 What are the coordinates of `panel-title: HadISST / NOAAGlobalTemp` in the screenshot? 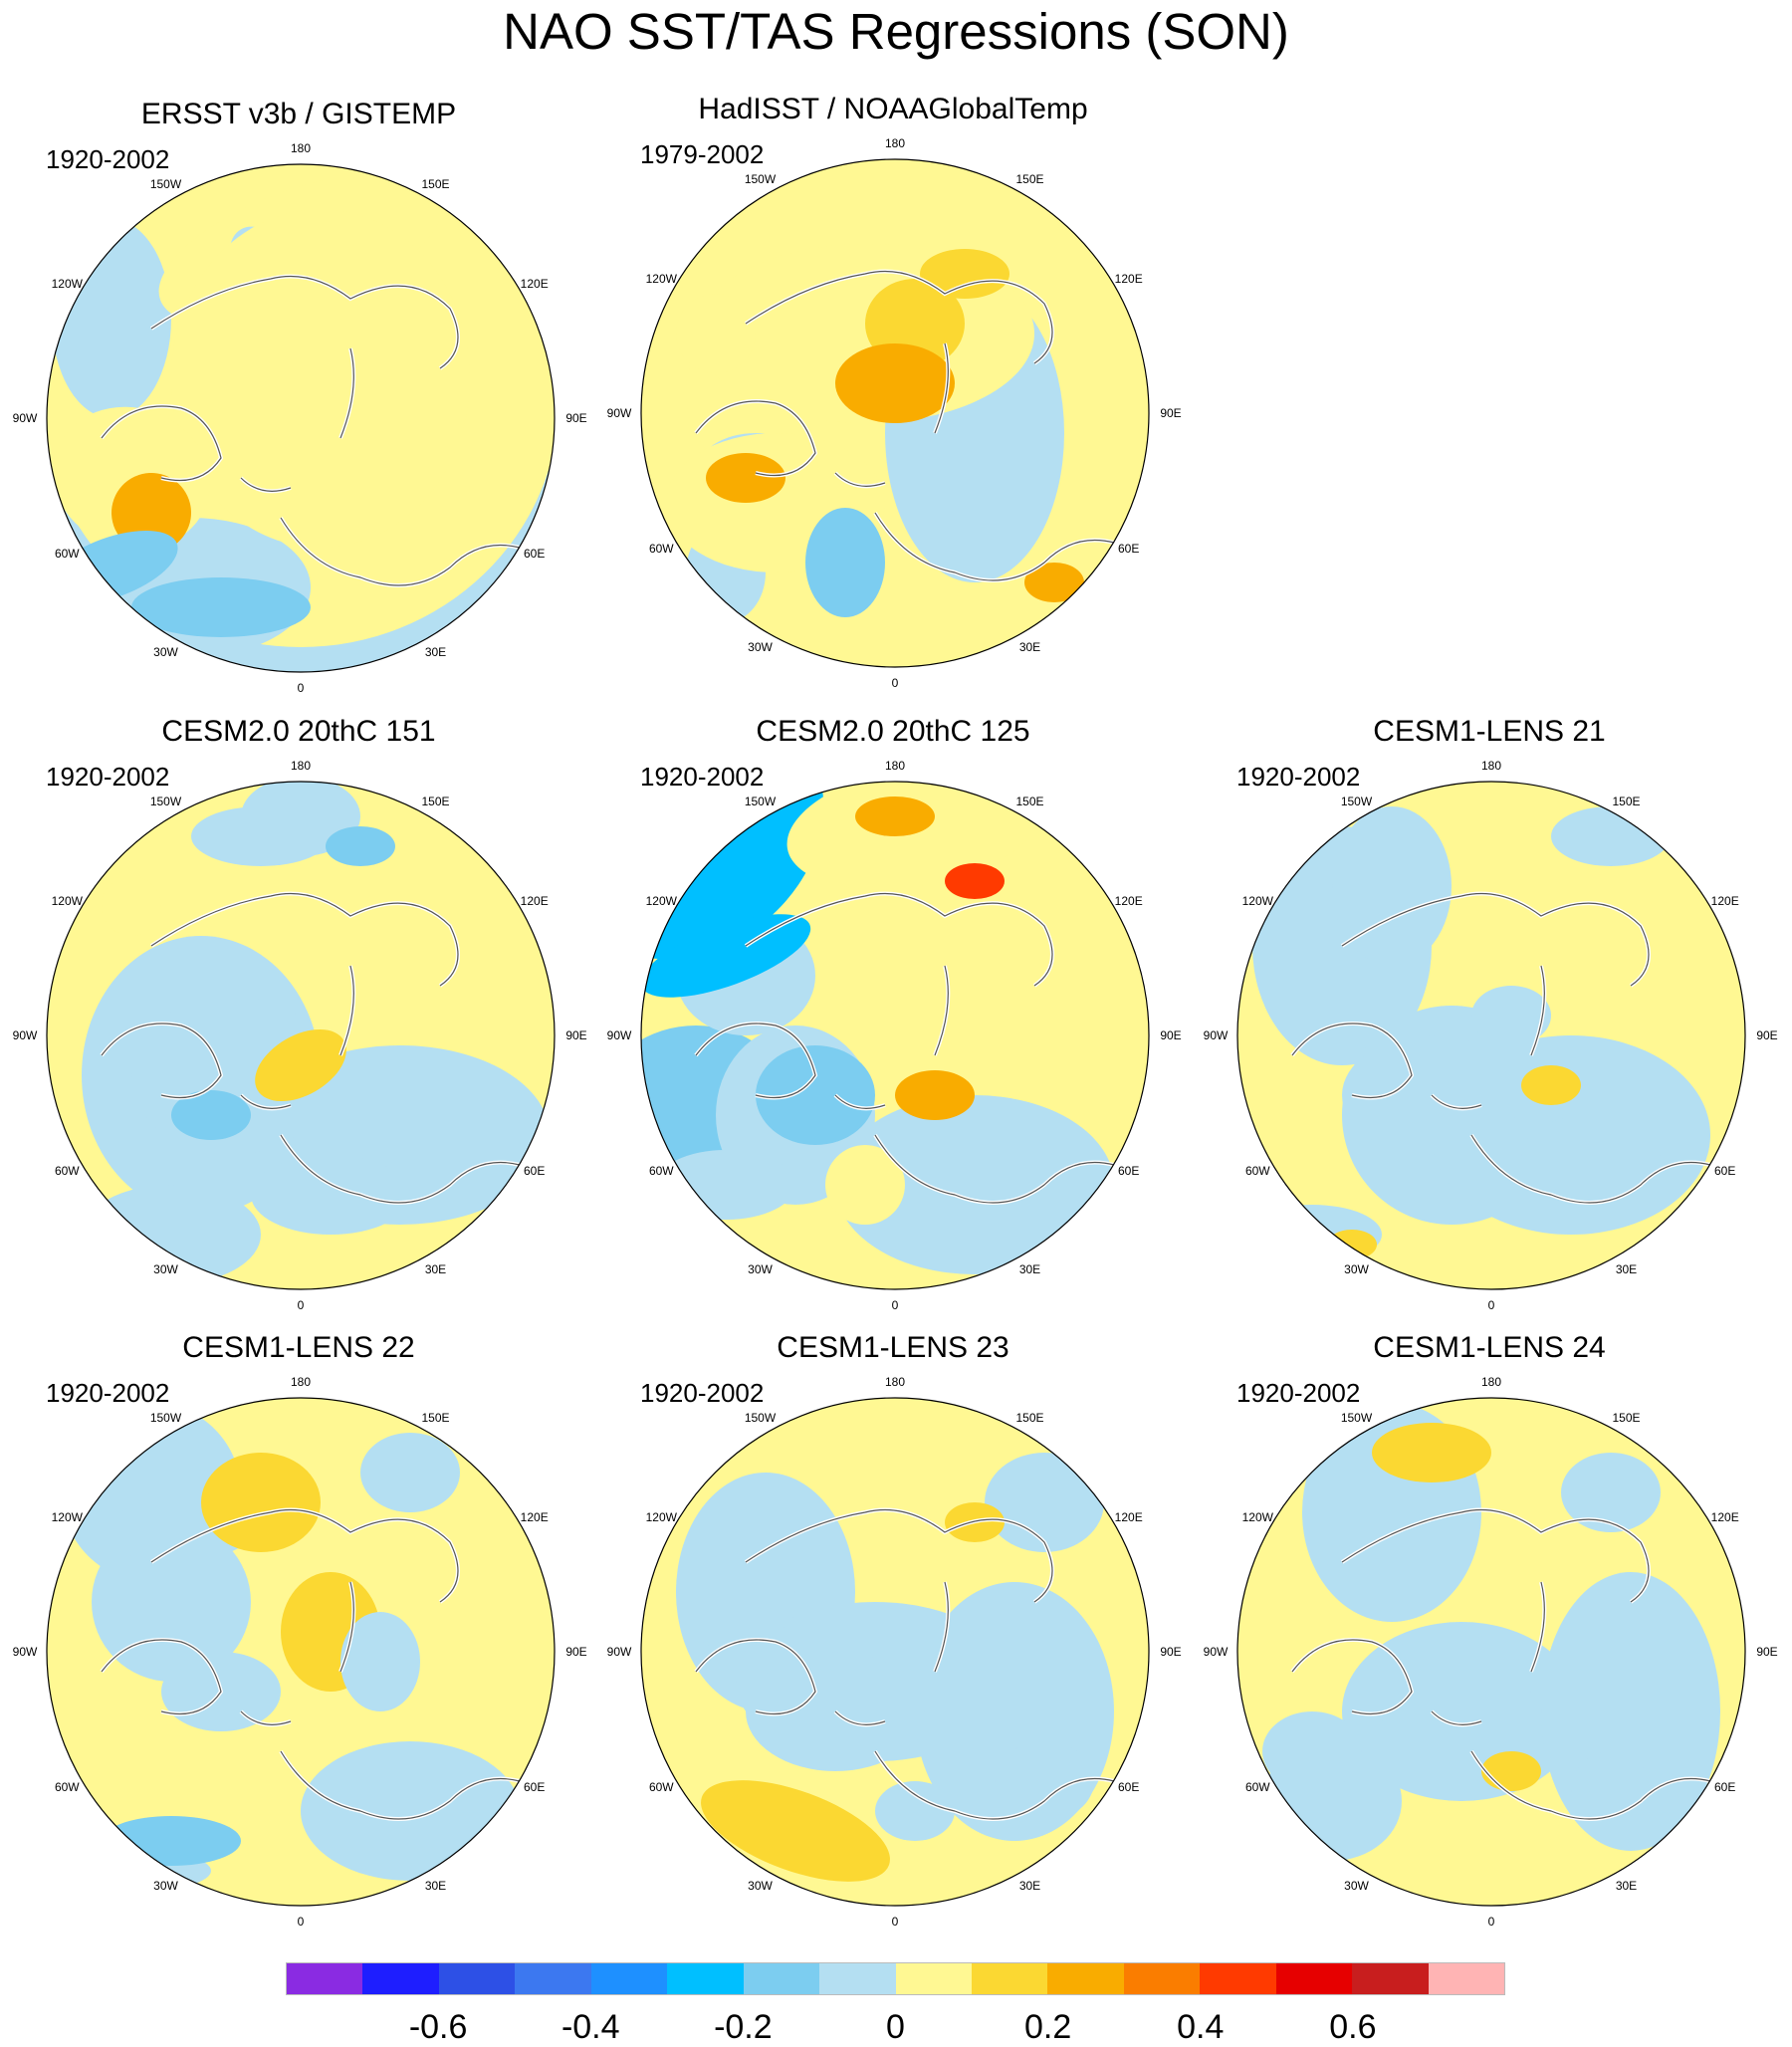 It's located at (893, 109).